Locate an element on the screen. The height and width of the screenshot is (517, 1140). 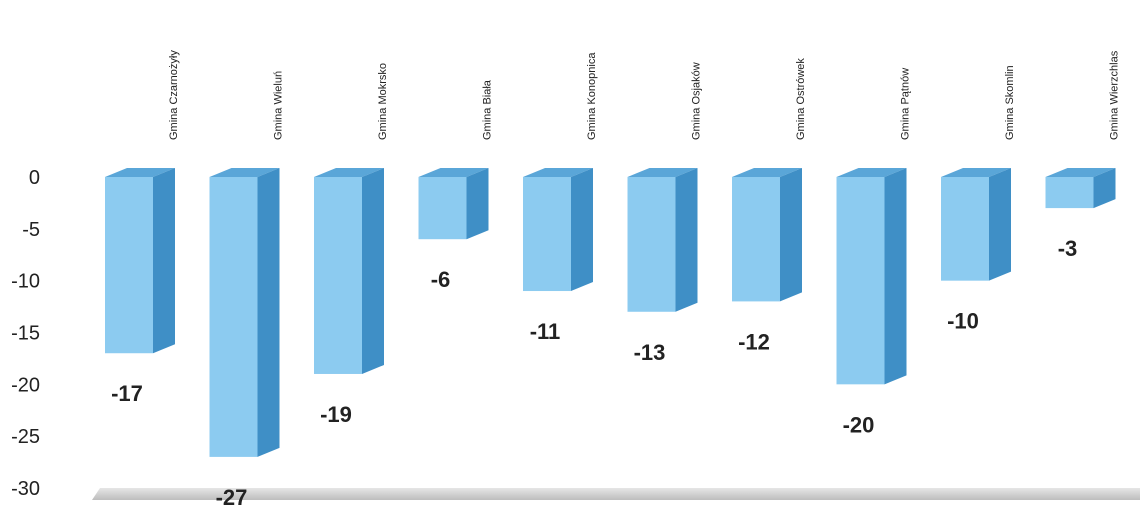
y-tick-label: -25 is located at coordinates (25, 437).